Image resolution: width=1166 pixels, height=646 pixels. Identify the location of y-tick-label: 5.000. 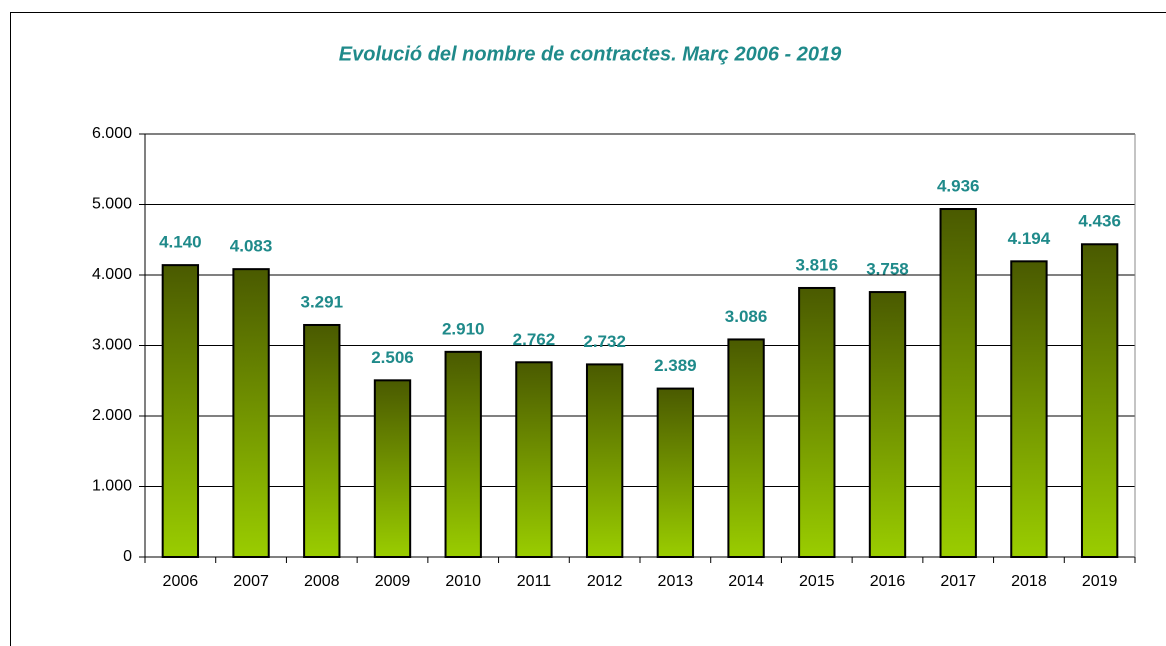
(112, 204).